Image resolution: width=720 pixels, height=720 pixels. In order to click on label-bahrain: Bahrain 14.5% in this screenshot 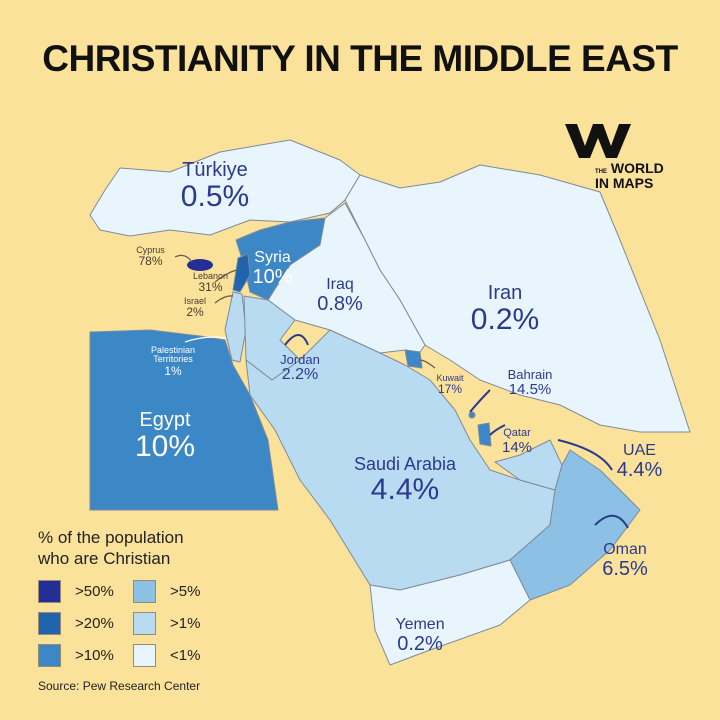, I will do `click(530, 382)`.